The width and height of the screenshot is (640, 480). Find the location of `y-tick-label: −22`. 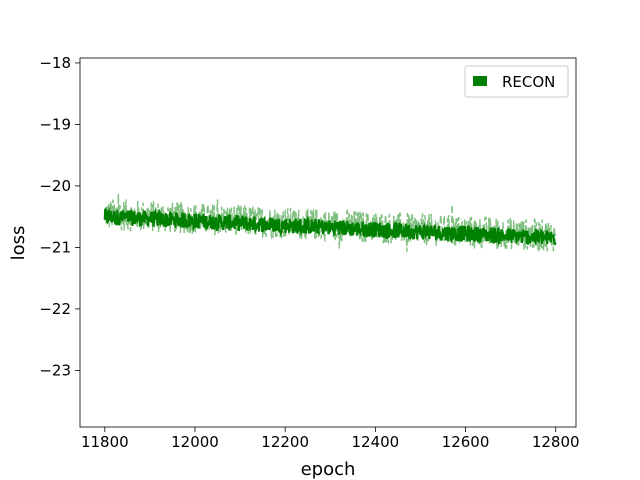

y-tick-label: −22 is located at coordinates (55, 309).